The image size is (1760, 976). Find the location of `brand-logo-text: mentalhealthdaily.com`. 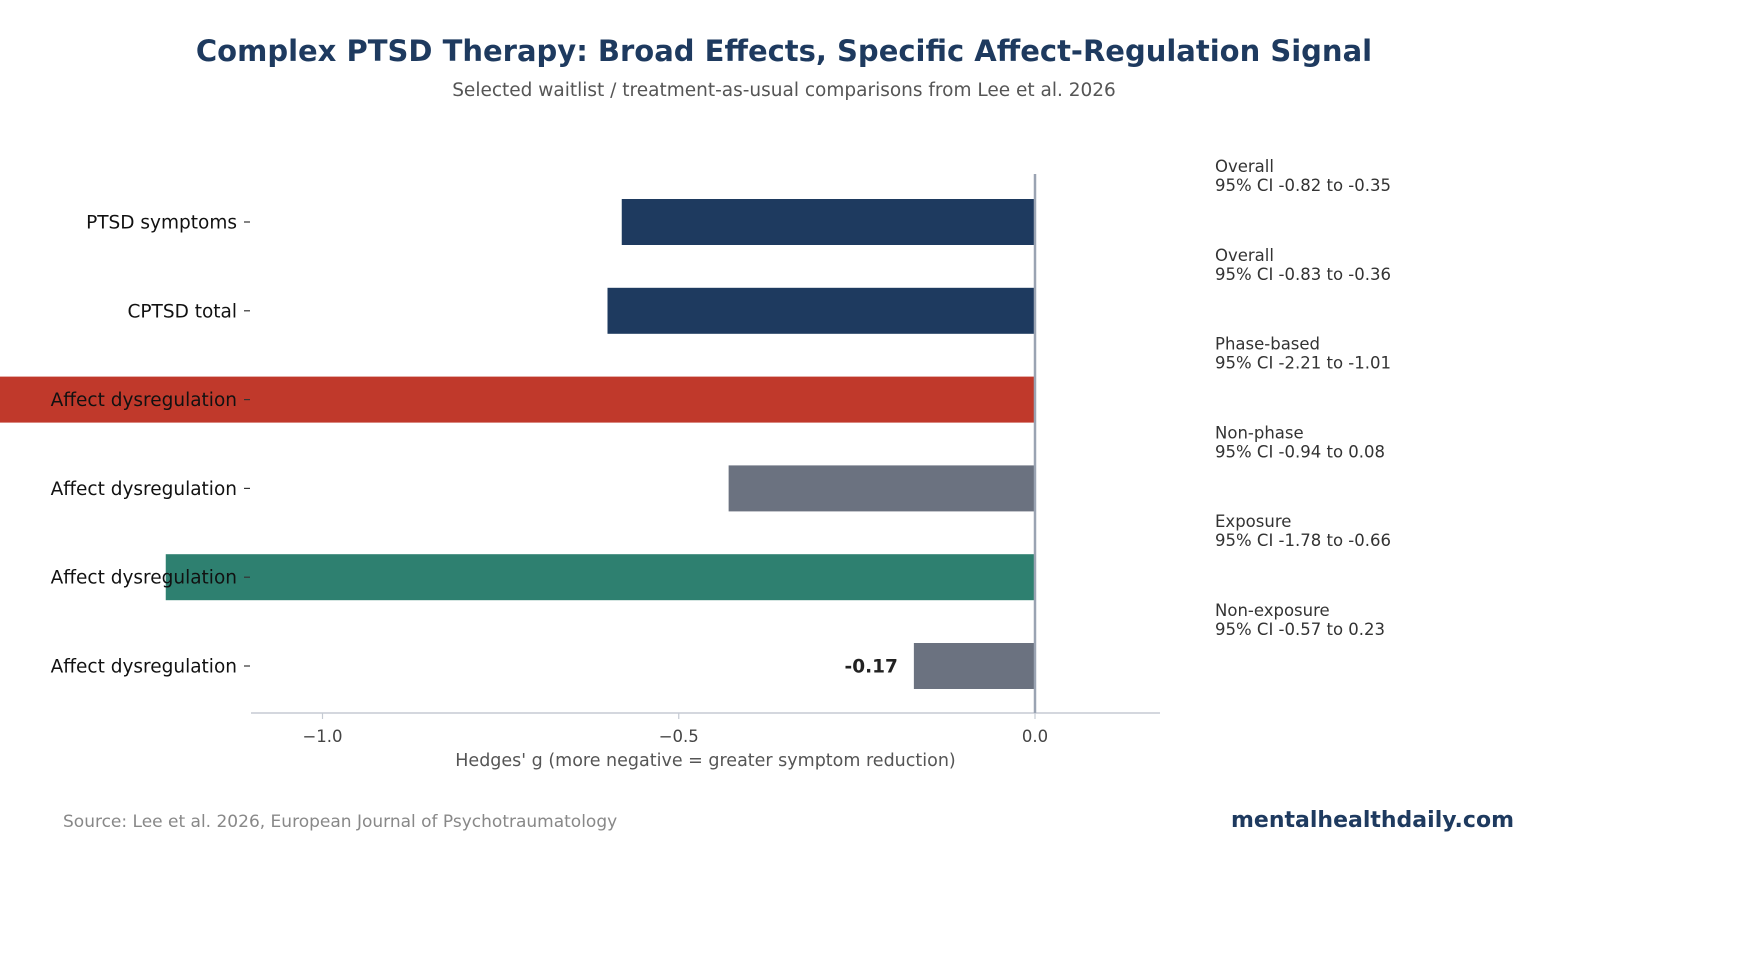

brand-logo-text: mentalhealthdaily.com is located at coordinates (1372, 820).